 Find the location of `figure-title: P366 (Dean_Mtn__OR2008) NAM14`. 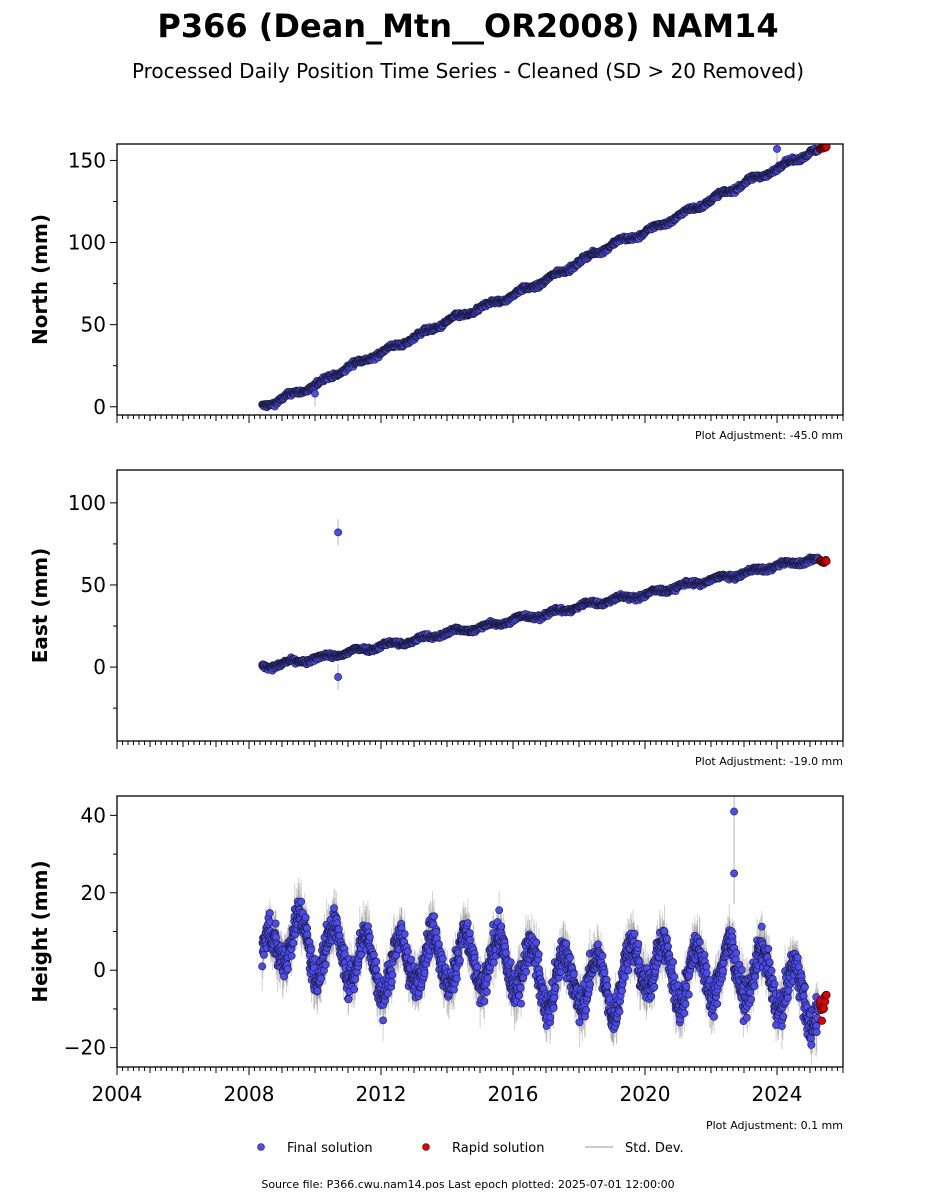

figure-title: P366 (Dean_Mtn__OR2008) NAM14 is located at coordinates (467, 26).